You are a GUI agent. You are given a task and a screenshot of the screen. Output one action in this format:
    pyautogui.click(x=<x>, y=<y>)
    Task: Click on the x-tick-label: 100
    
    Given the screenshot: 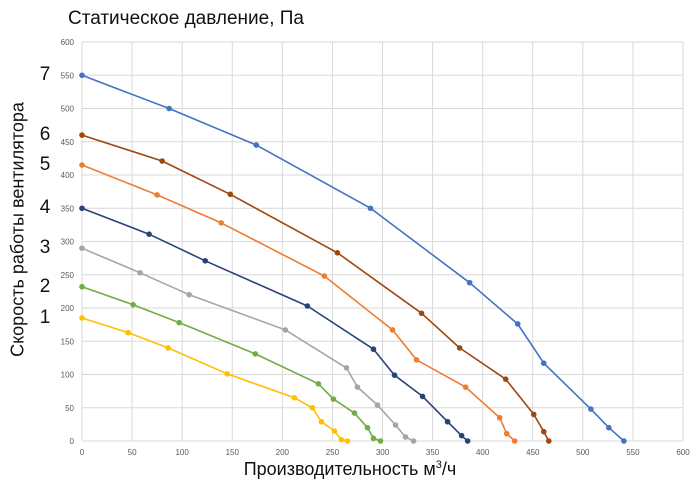 What is the action you would take?
    pyautogui.click(x=182, y=452)
    